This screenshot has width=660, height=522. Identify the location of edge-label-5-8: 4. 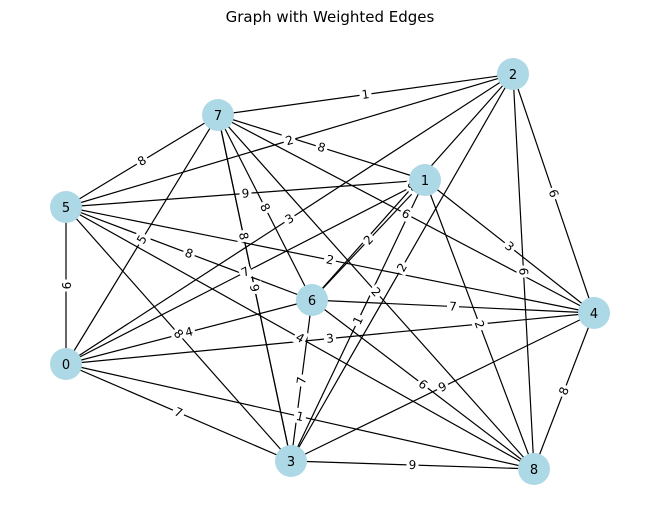
(300, 338).